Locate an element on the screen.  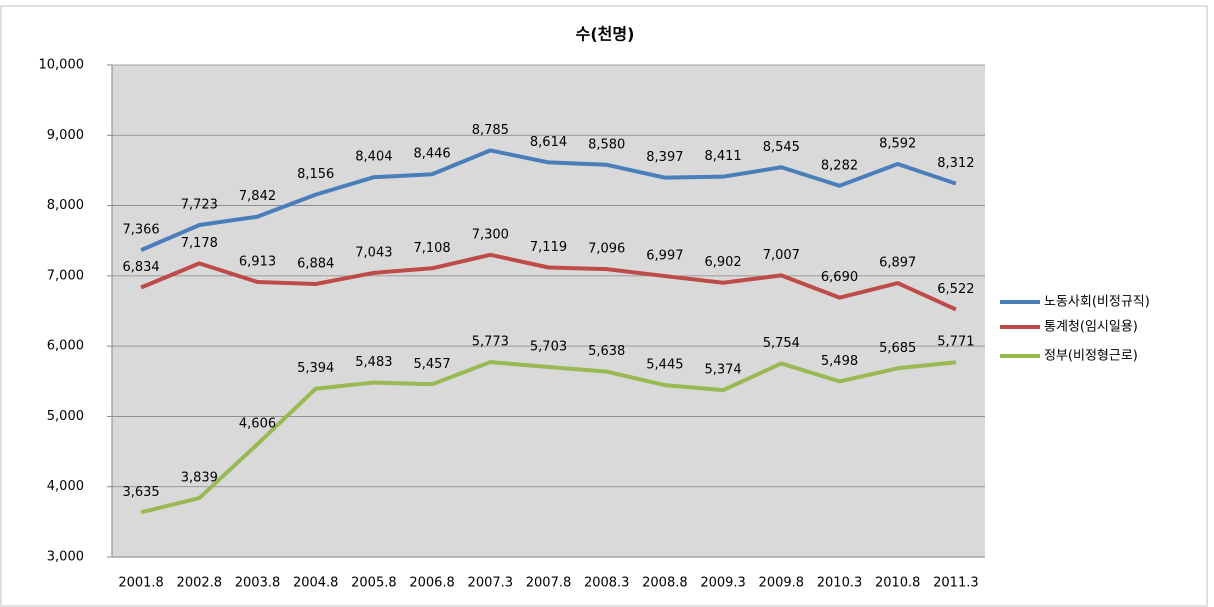
x-tick-label: 2008.3 is located at coordinates (607, 583).